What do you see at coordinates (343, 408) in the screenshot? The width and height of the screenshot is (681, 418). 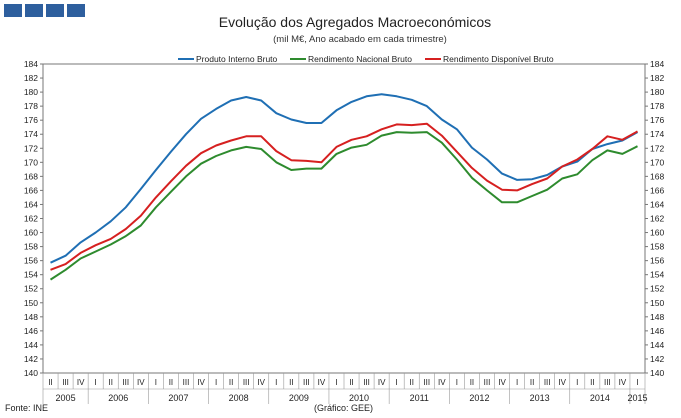 I see `footnote-graph: (Gráfico: GEE)` at bounding box center [343, 408].